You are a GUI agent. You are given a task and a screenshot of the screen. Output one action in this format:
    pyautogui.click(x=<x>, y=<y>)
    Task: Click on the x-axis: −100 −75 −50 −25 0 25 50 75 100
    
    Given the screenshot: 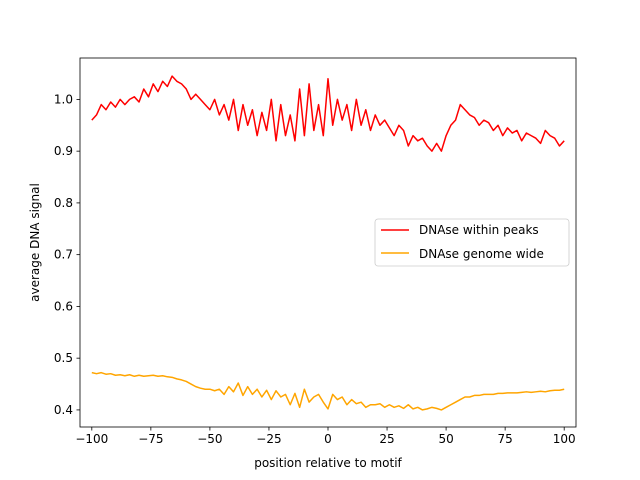 What is the action you would take?
    pyautogui.click(x=325, y=436)
    